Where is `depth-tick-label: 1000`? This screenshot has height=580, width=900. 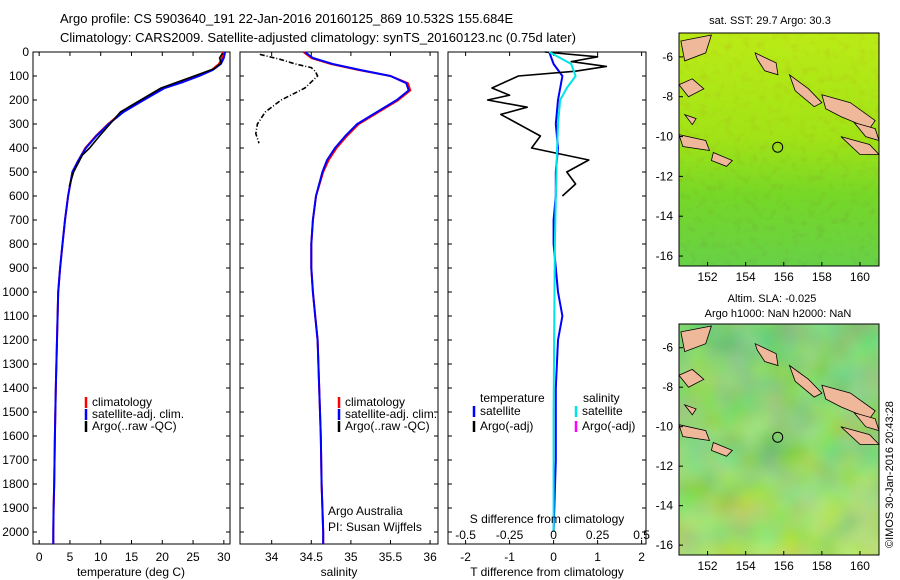
depth-tick-label: 1000 is located at coordinates (15, 292).